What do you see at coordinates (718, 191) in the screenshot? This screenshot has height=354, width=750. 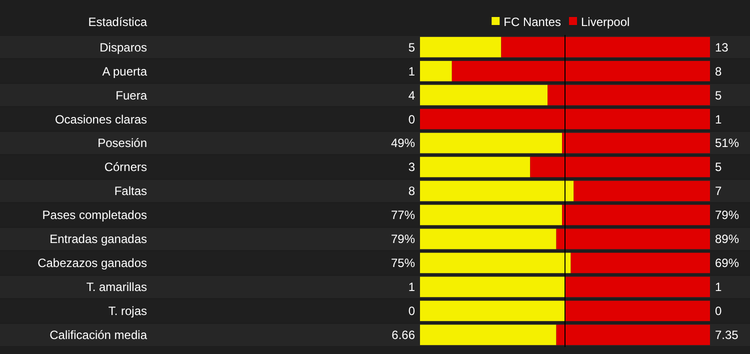 I see `text: 7` at bounding box center [718, 191].